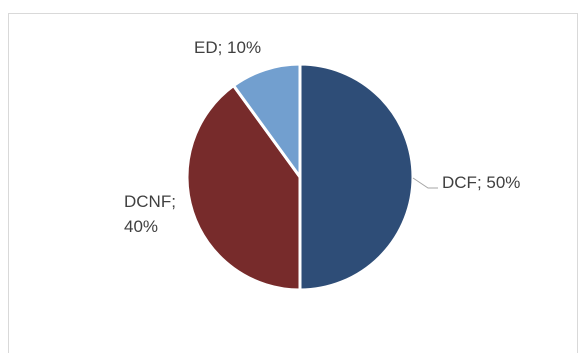 The image size is (587, 353). I want to click on label-dcf: DCF; 50%, so click(481, 182).